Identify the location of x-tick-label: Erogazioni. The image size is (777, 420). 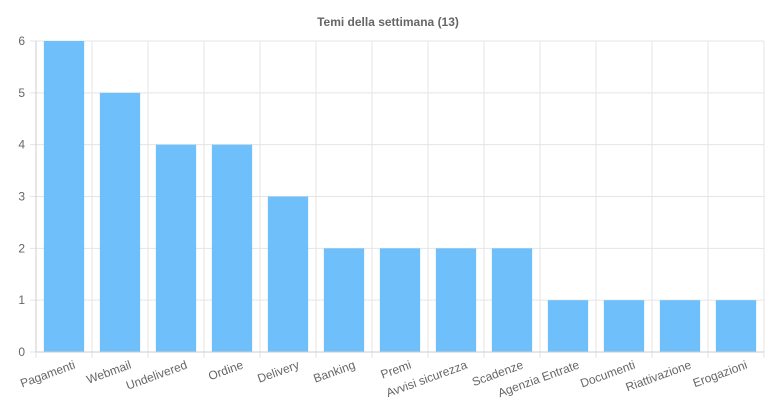
(720, 374).